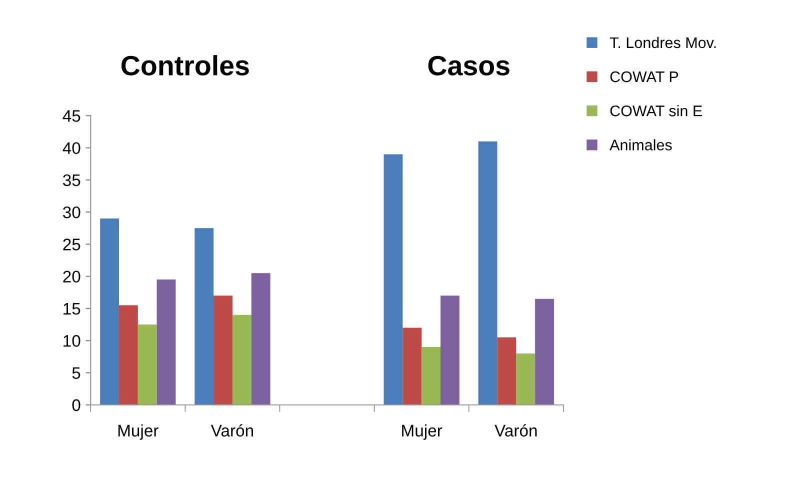 Image resolution: width=788 pixels, height=482 pixels. I want to click on y-tick-label: 5, so click(76, 373).